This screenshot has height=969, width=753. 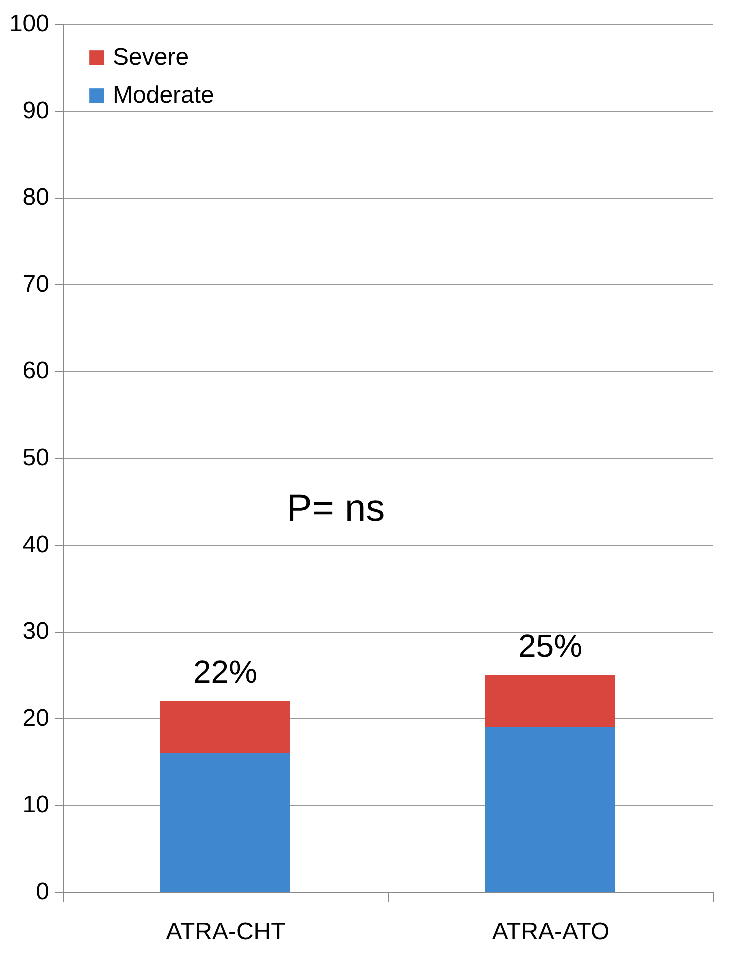 What do you see at coordinates (36, 371) in the screenshot?
I see `y-tick-label: 60` at bounding box center [36, 371].